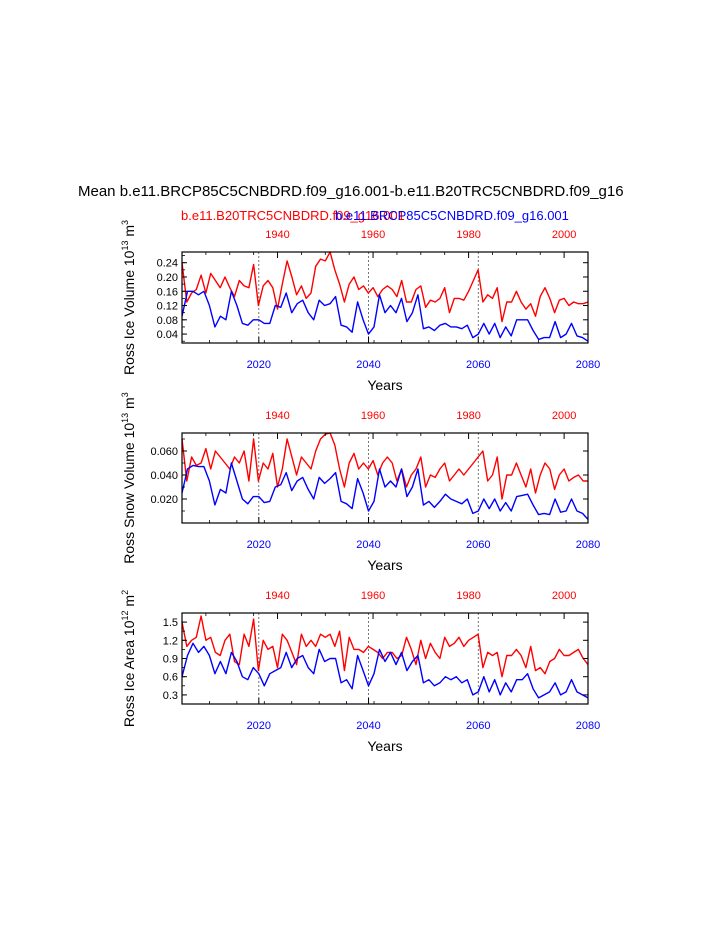 The image size is (723, 935). Describe the element at coordinates (129, 673) in the screenshot. I see `y-axis-label-part: Ross Ice Area 10` at that location.